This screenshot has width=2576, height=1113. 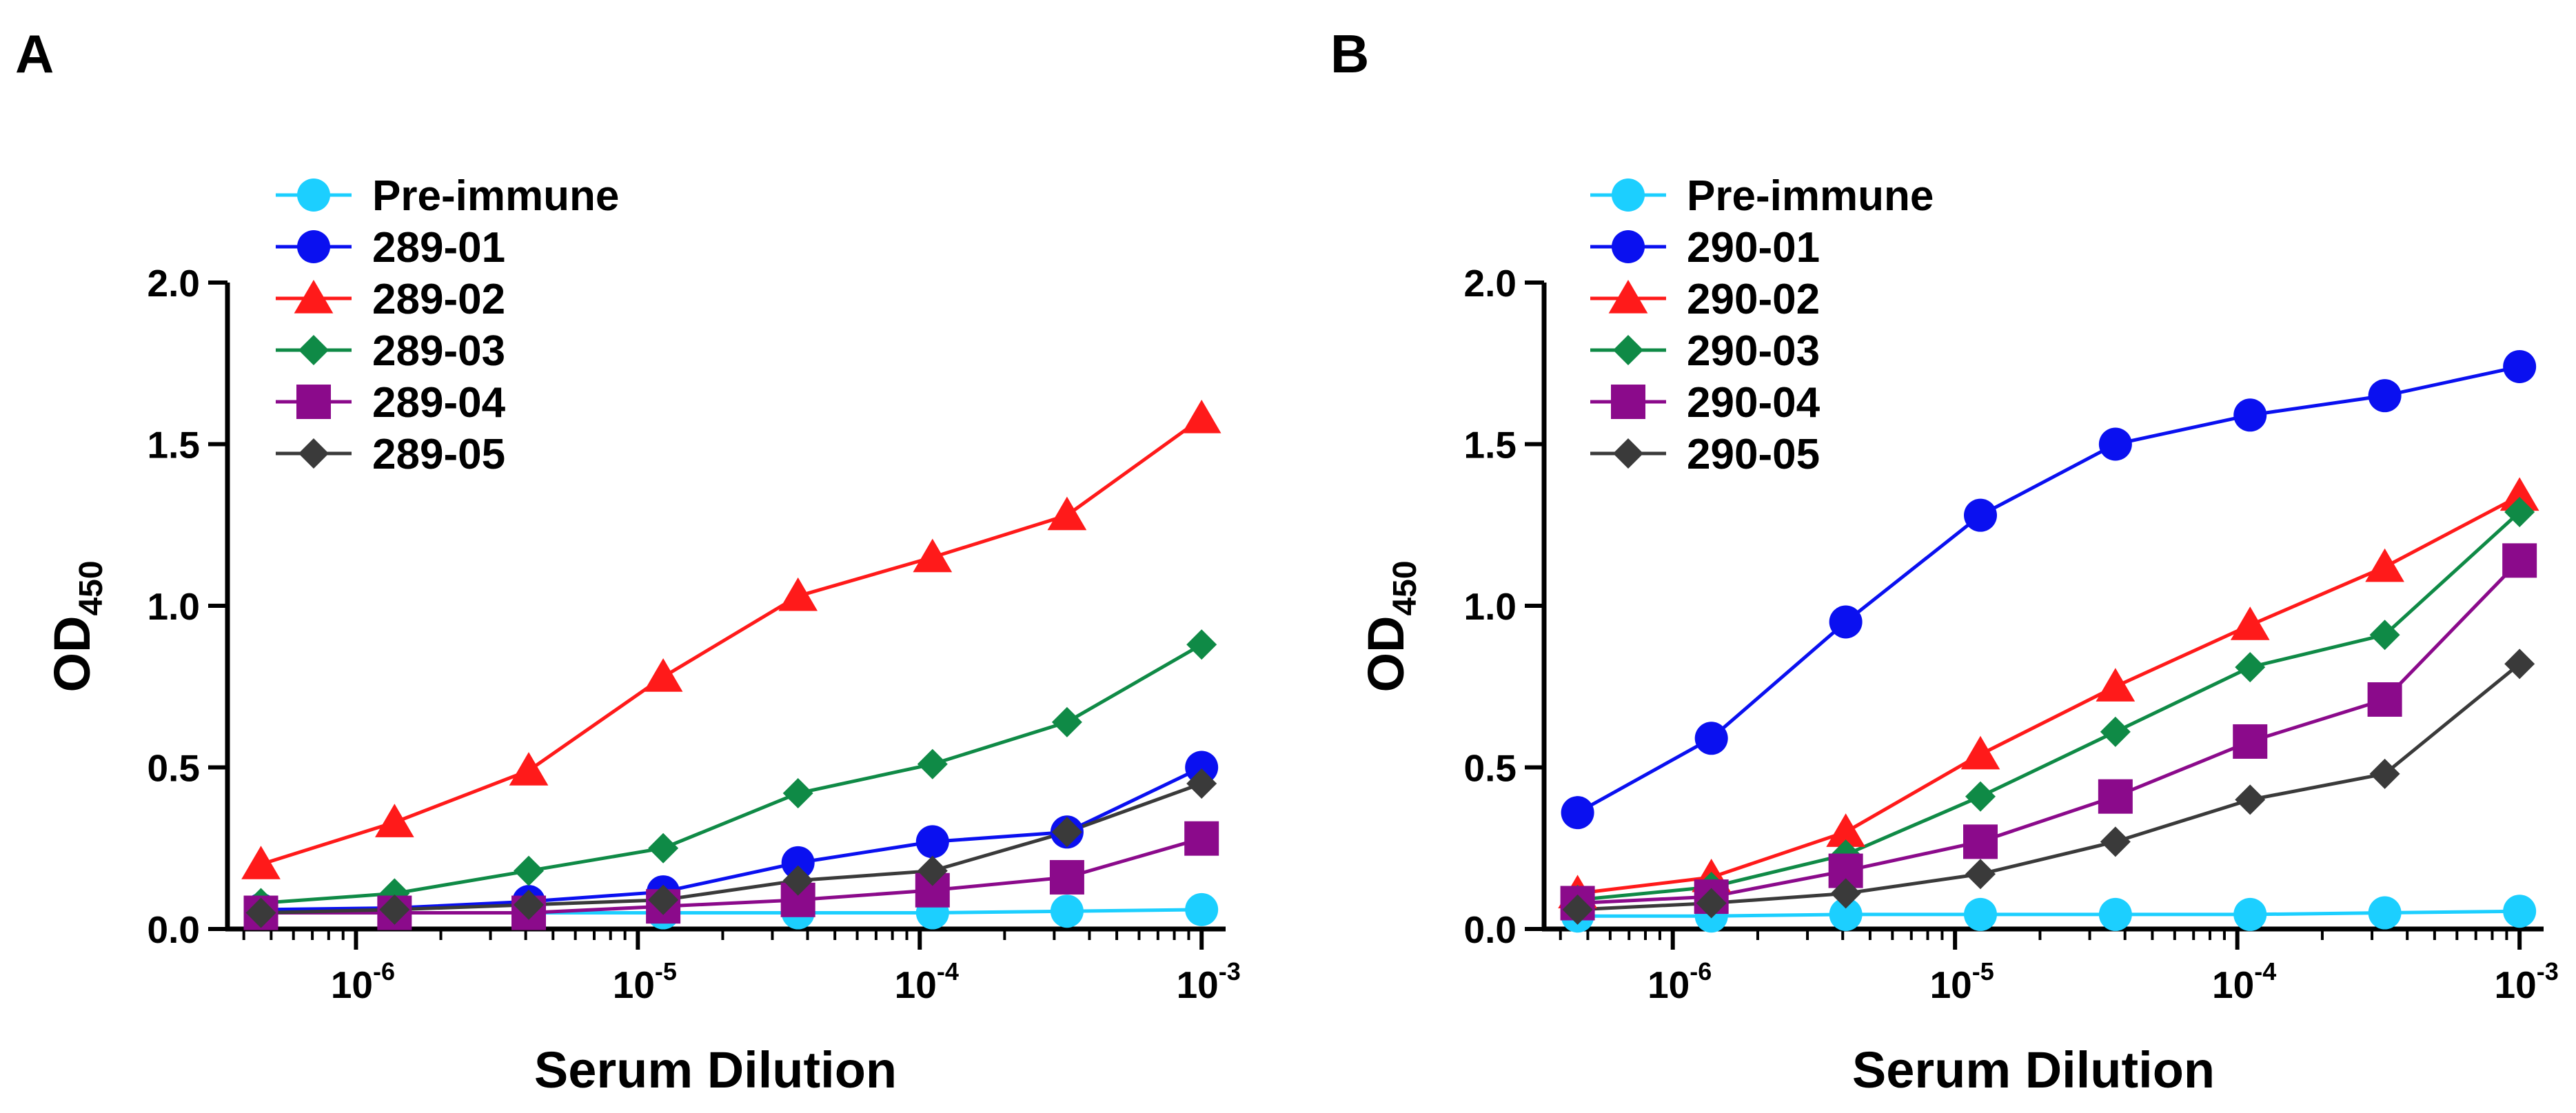 What do you see at coordinates (438, 299) in the screenshot?
I see `legend-label: 289-02` at bounding box center [438, 299].